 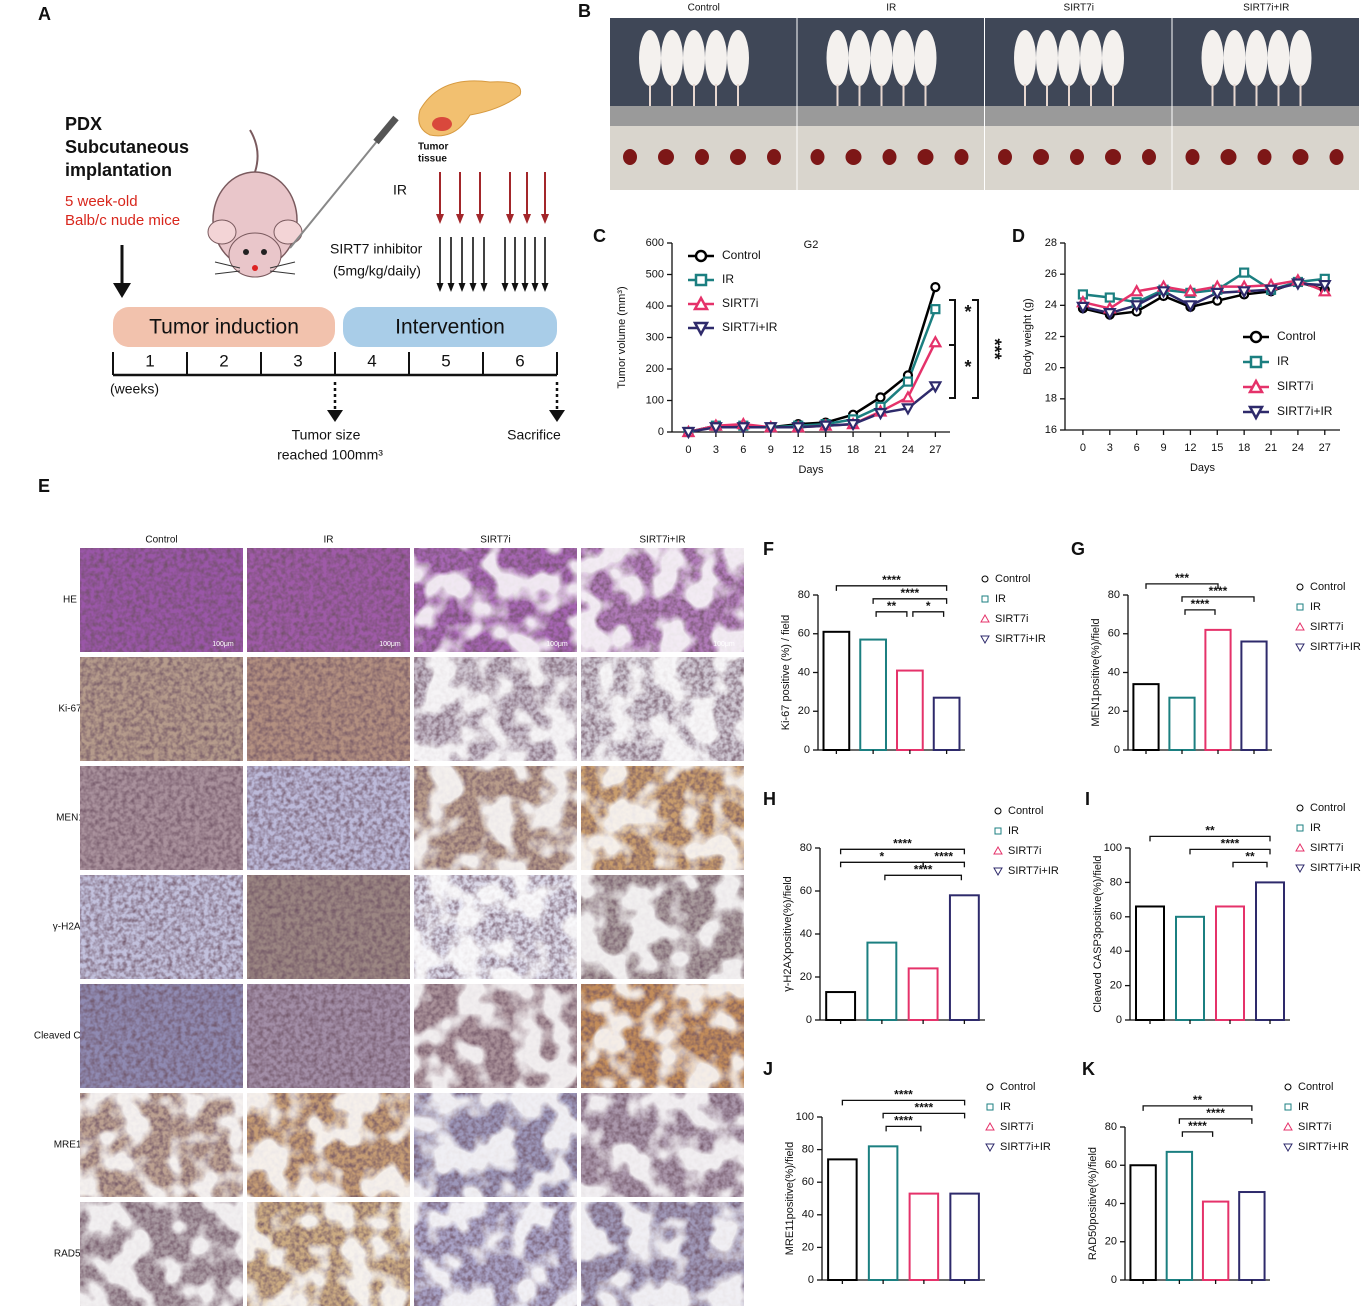 I want to click on phase-label: Intervention, so click(x=450, y=327).